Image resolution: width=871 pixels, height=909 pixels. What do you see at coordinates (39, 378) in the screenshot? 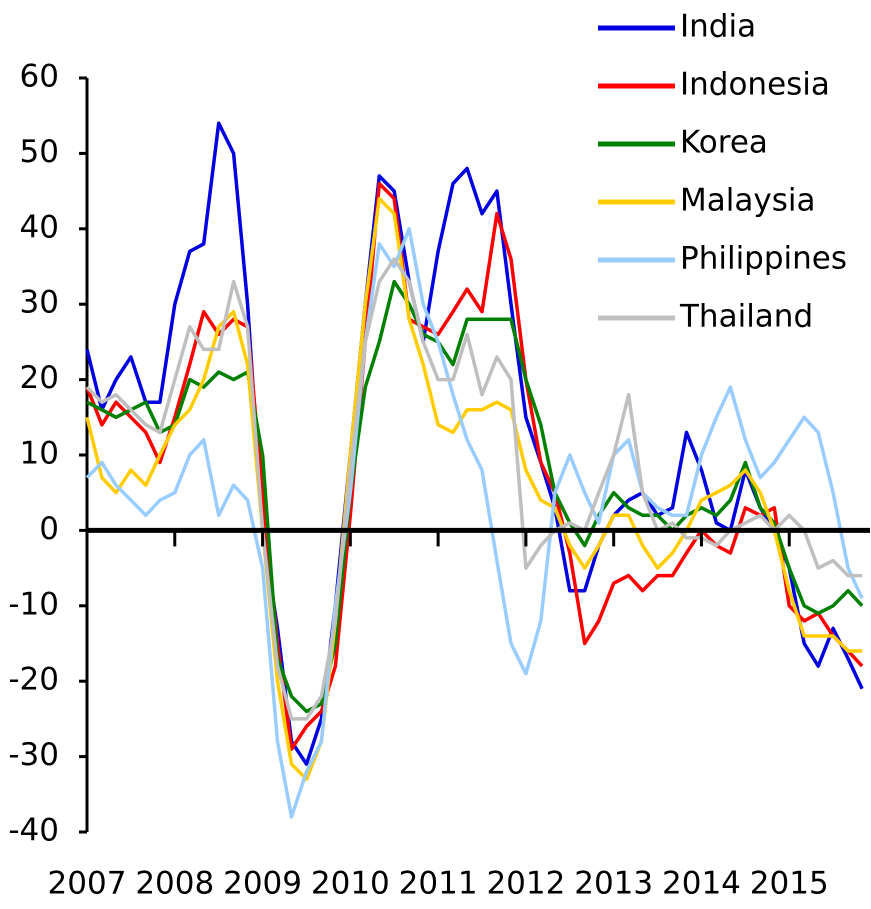
I see `y-tick-label: 20` at bounding box center [39, 378].